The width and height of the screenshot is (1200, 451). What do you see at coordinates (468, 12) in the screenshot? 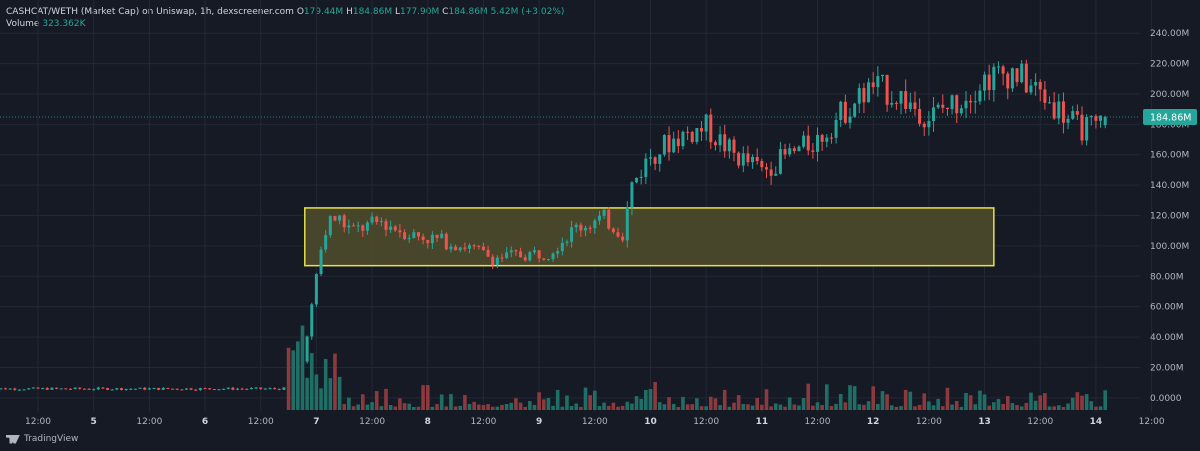
I see `close-value: 184.86M` at bounding box center [468, 12].